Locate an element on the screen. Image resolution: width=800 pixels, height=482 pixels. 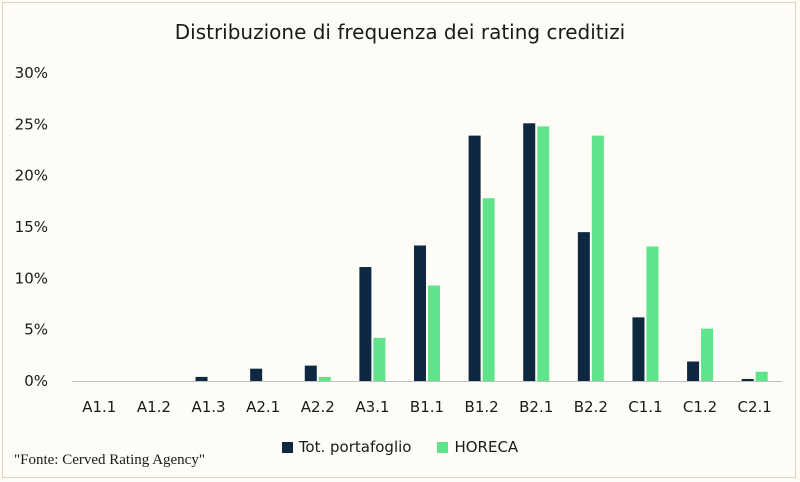
legend-item-horeca: HORECA is located at coordinates (477, 447).